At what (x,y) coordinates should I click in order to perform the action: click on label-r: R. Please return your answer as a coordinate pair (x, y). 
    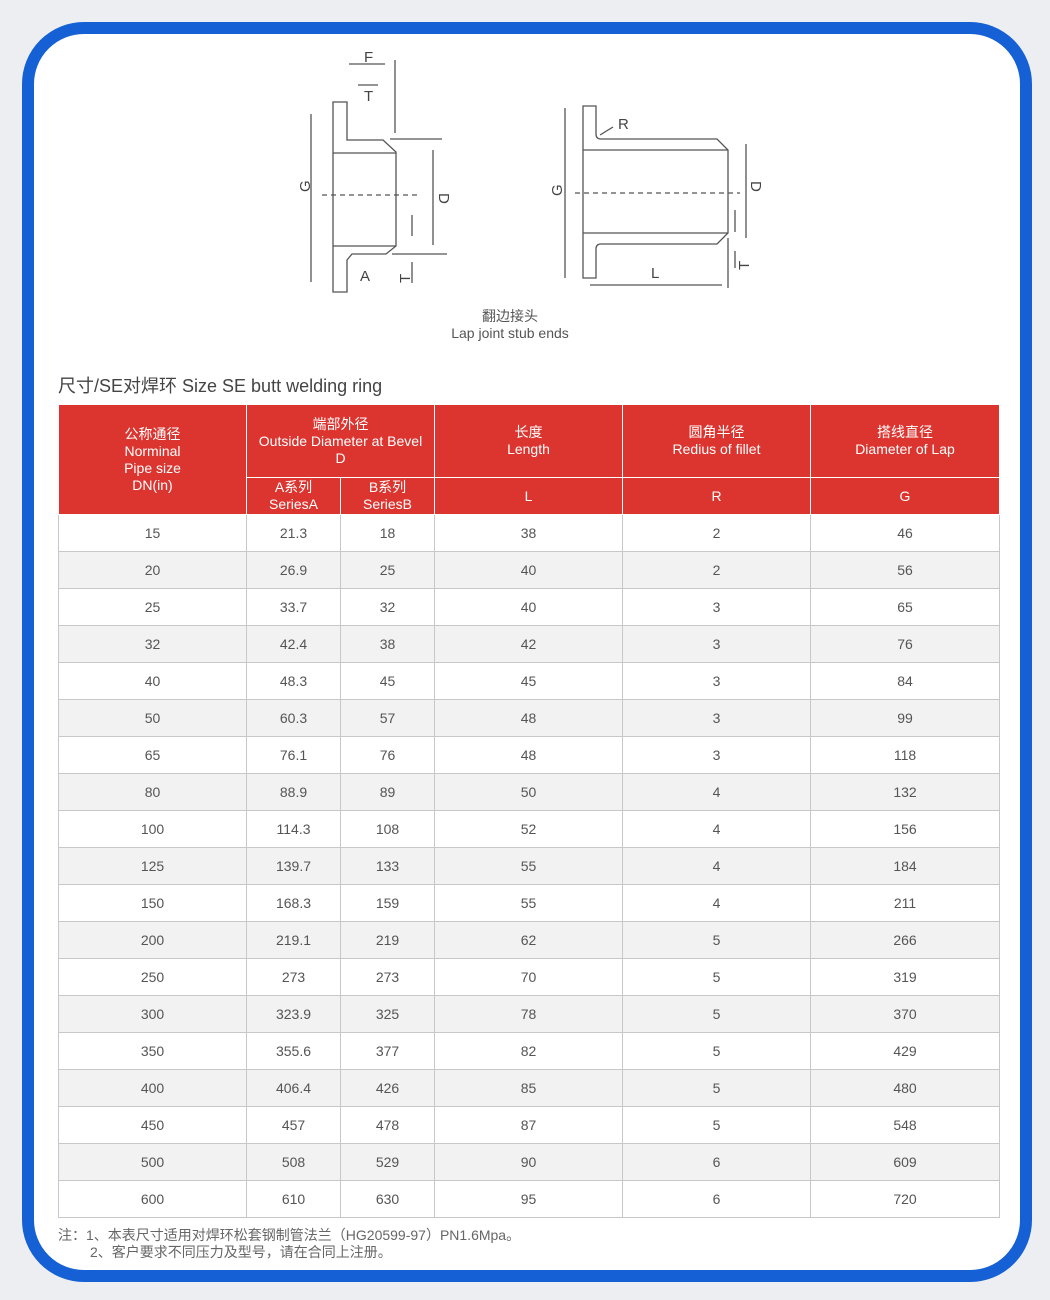
    Looking at the image, I should click on (623, 124).